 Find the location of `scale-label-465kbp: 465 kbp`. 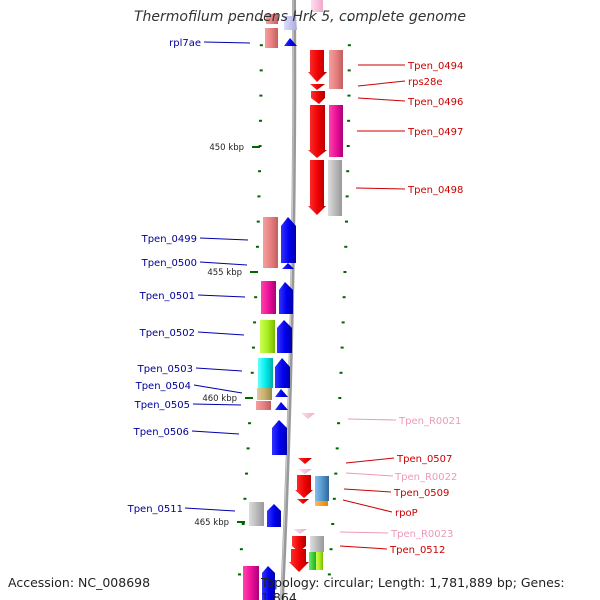

scale-label-465kbp: 465 kbp is located at coordinates (211, 523).